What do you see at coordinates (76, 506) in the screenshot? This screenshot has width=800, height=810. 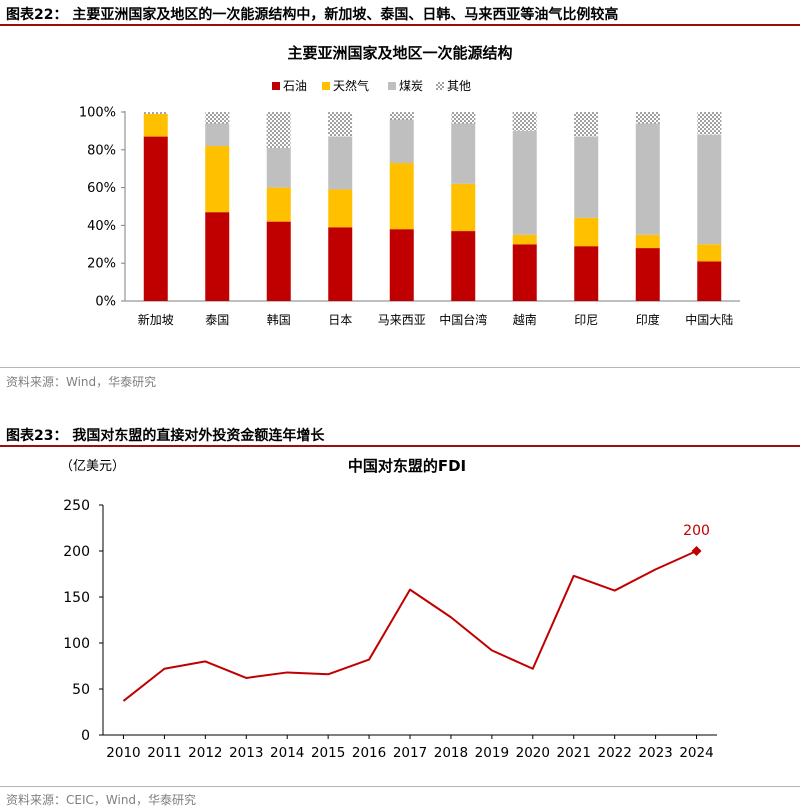 I see `y-tick-label: 250` at bounding box center [76, 506].